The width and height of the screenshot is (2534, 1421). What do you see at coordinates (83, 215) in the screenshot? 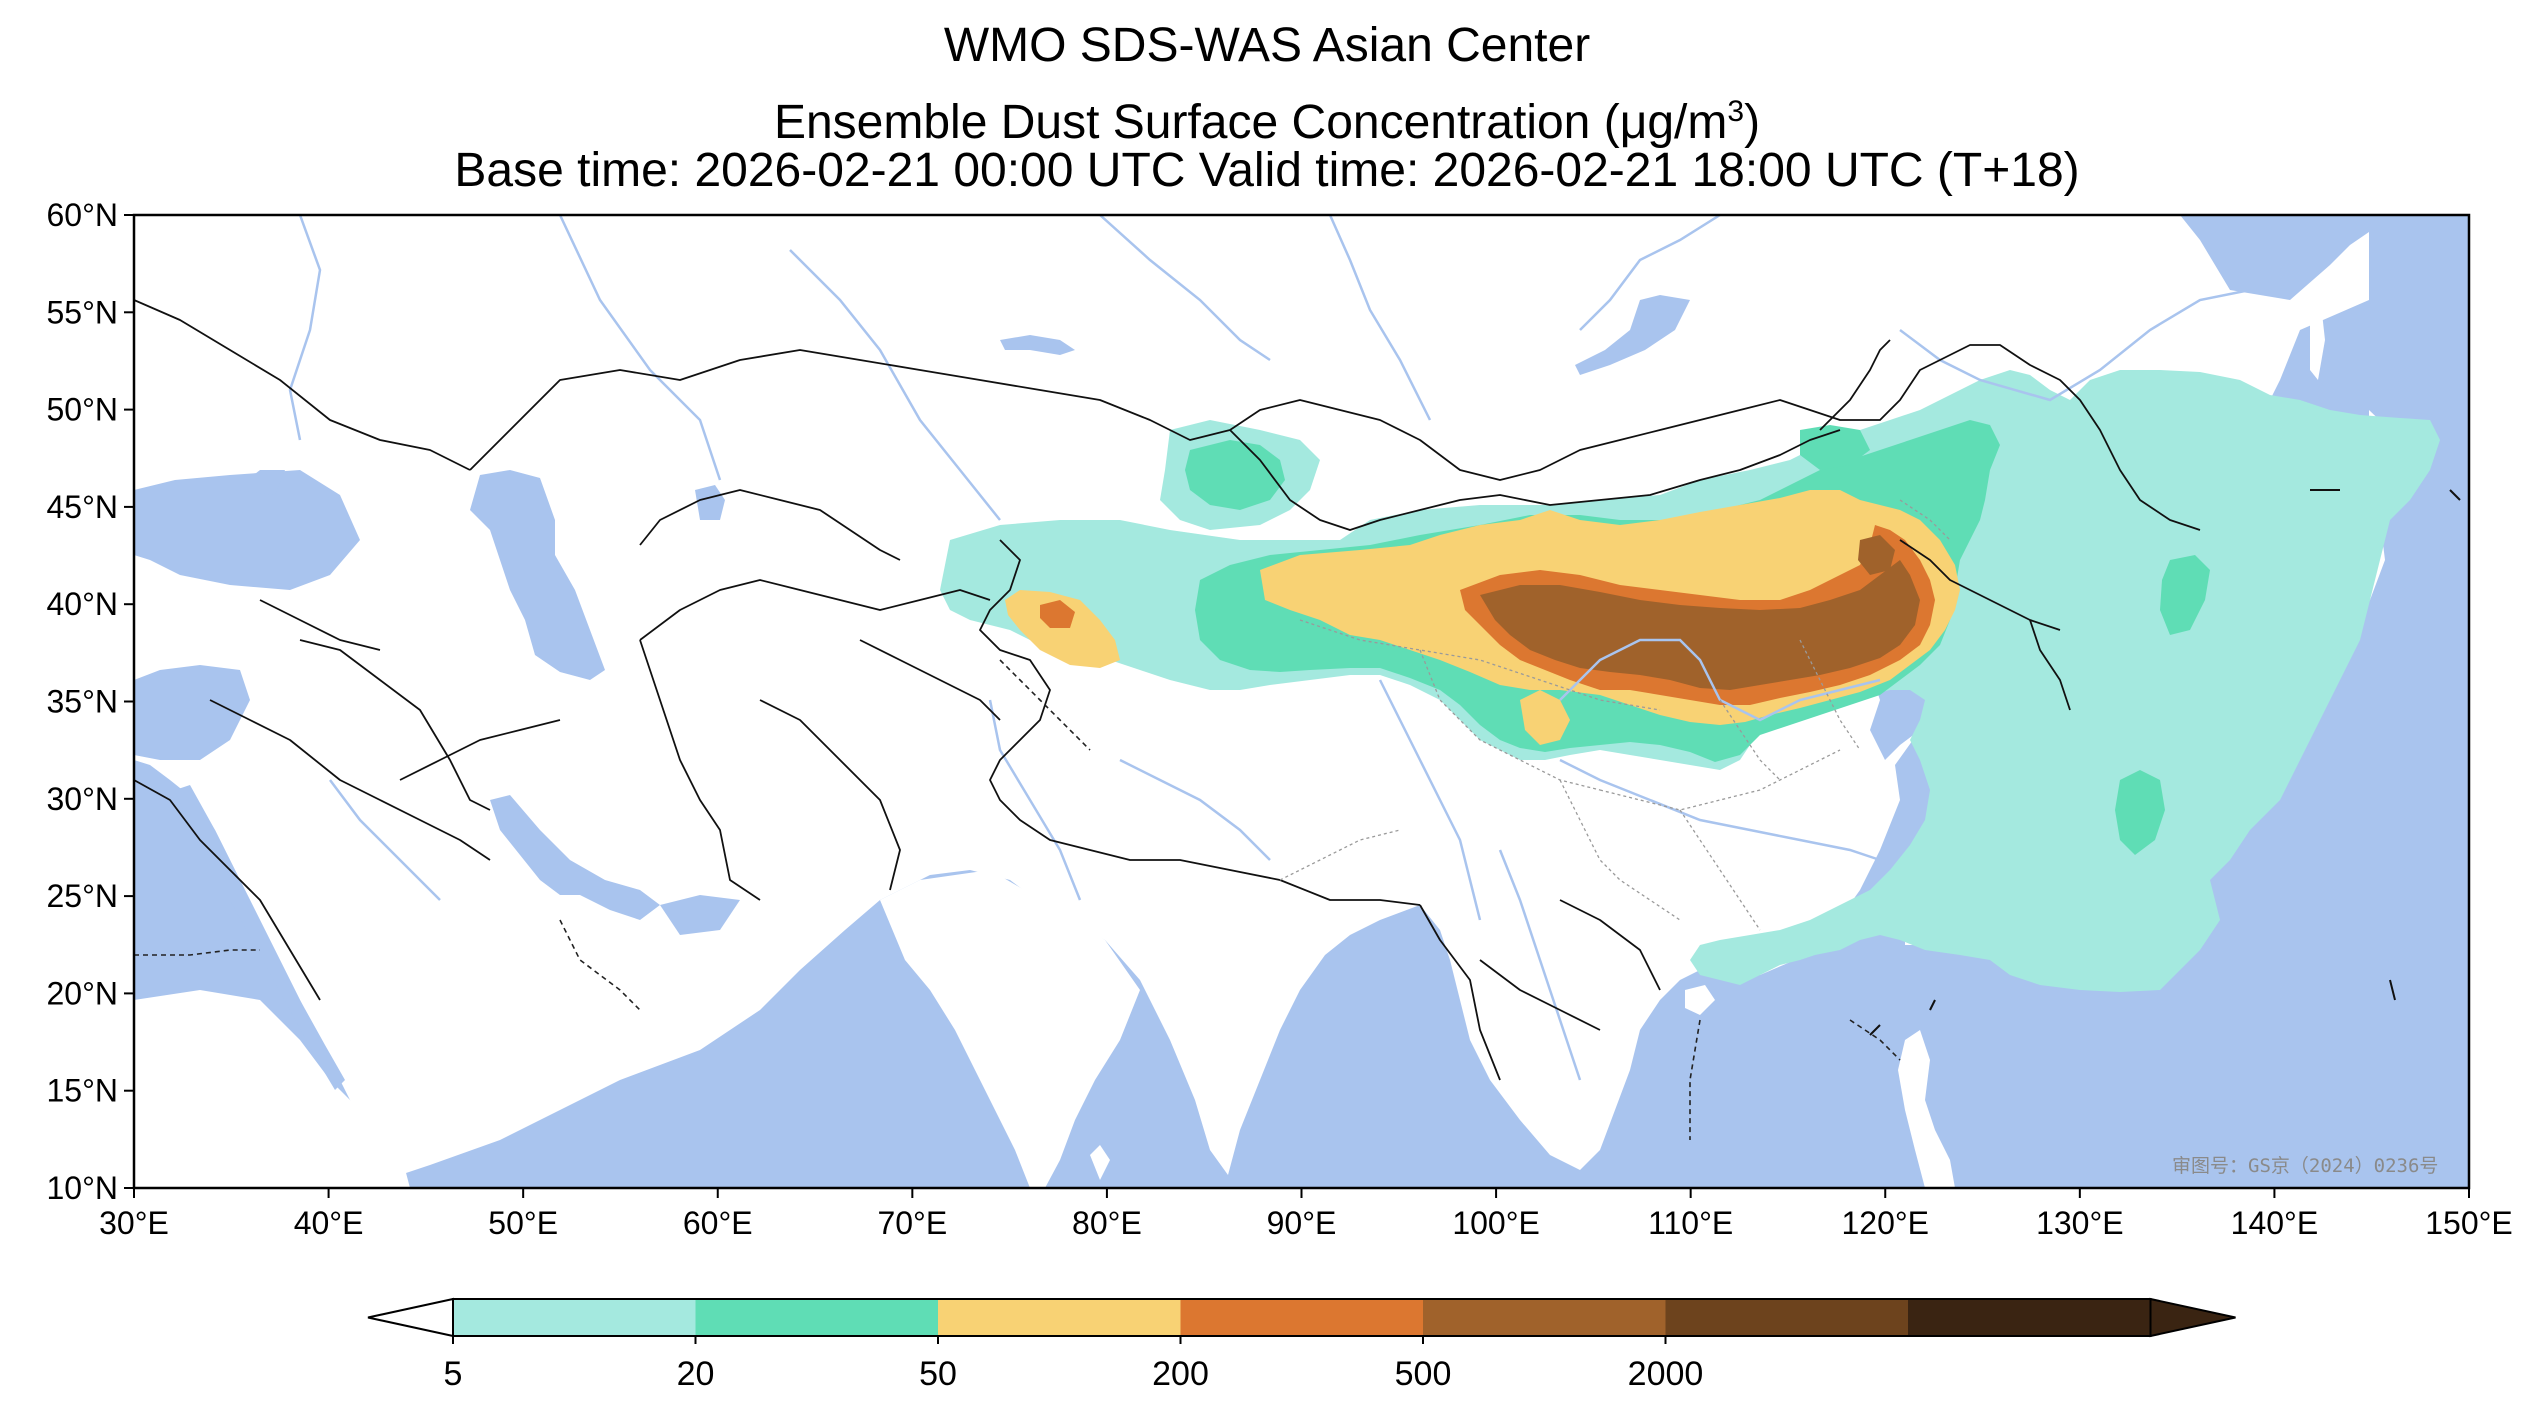
I see `y-tick-label: 60°N` at bounding box center [83, 215].